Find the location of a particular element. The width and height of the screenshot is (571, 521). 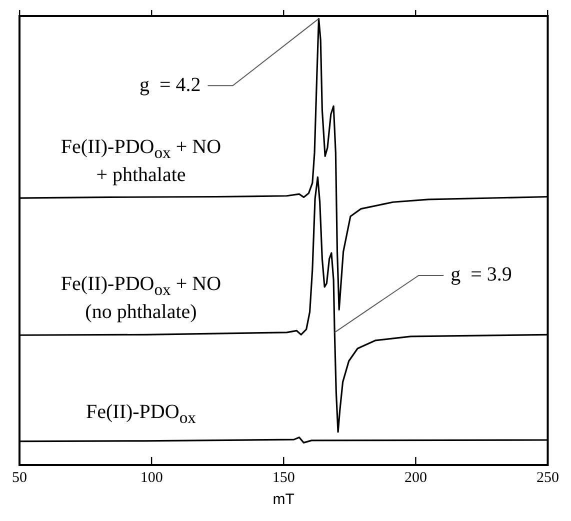

x-tick-label: 250 is located at coordinates (547, 478).